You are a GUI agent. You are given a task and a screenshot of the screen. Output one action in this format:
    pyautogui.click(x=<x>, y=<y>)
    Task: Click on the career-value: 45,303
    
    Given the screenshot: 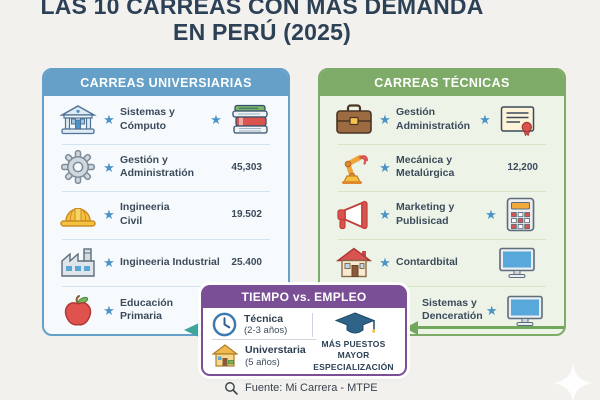 What is the action you would take?
    pyautogui.click(x=246, y=167)
    